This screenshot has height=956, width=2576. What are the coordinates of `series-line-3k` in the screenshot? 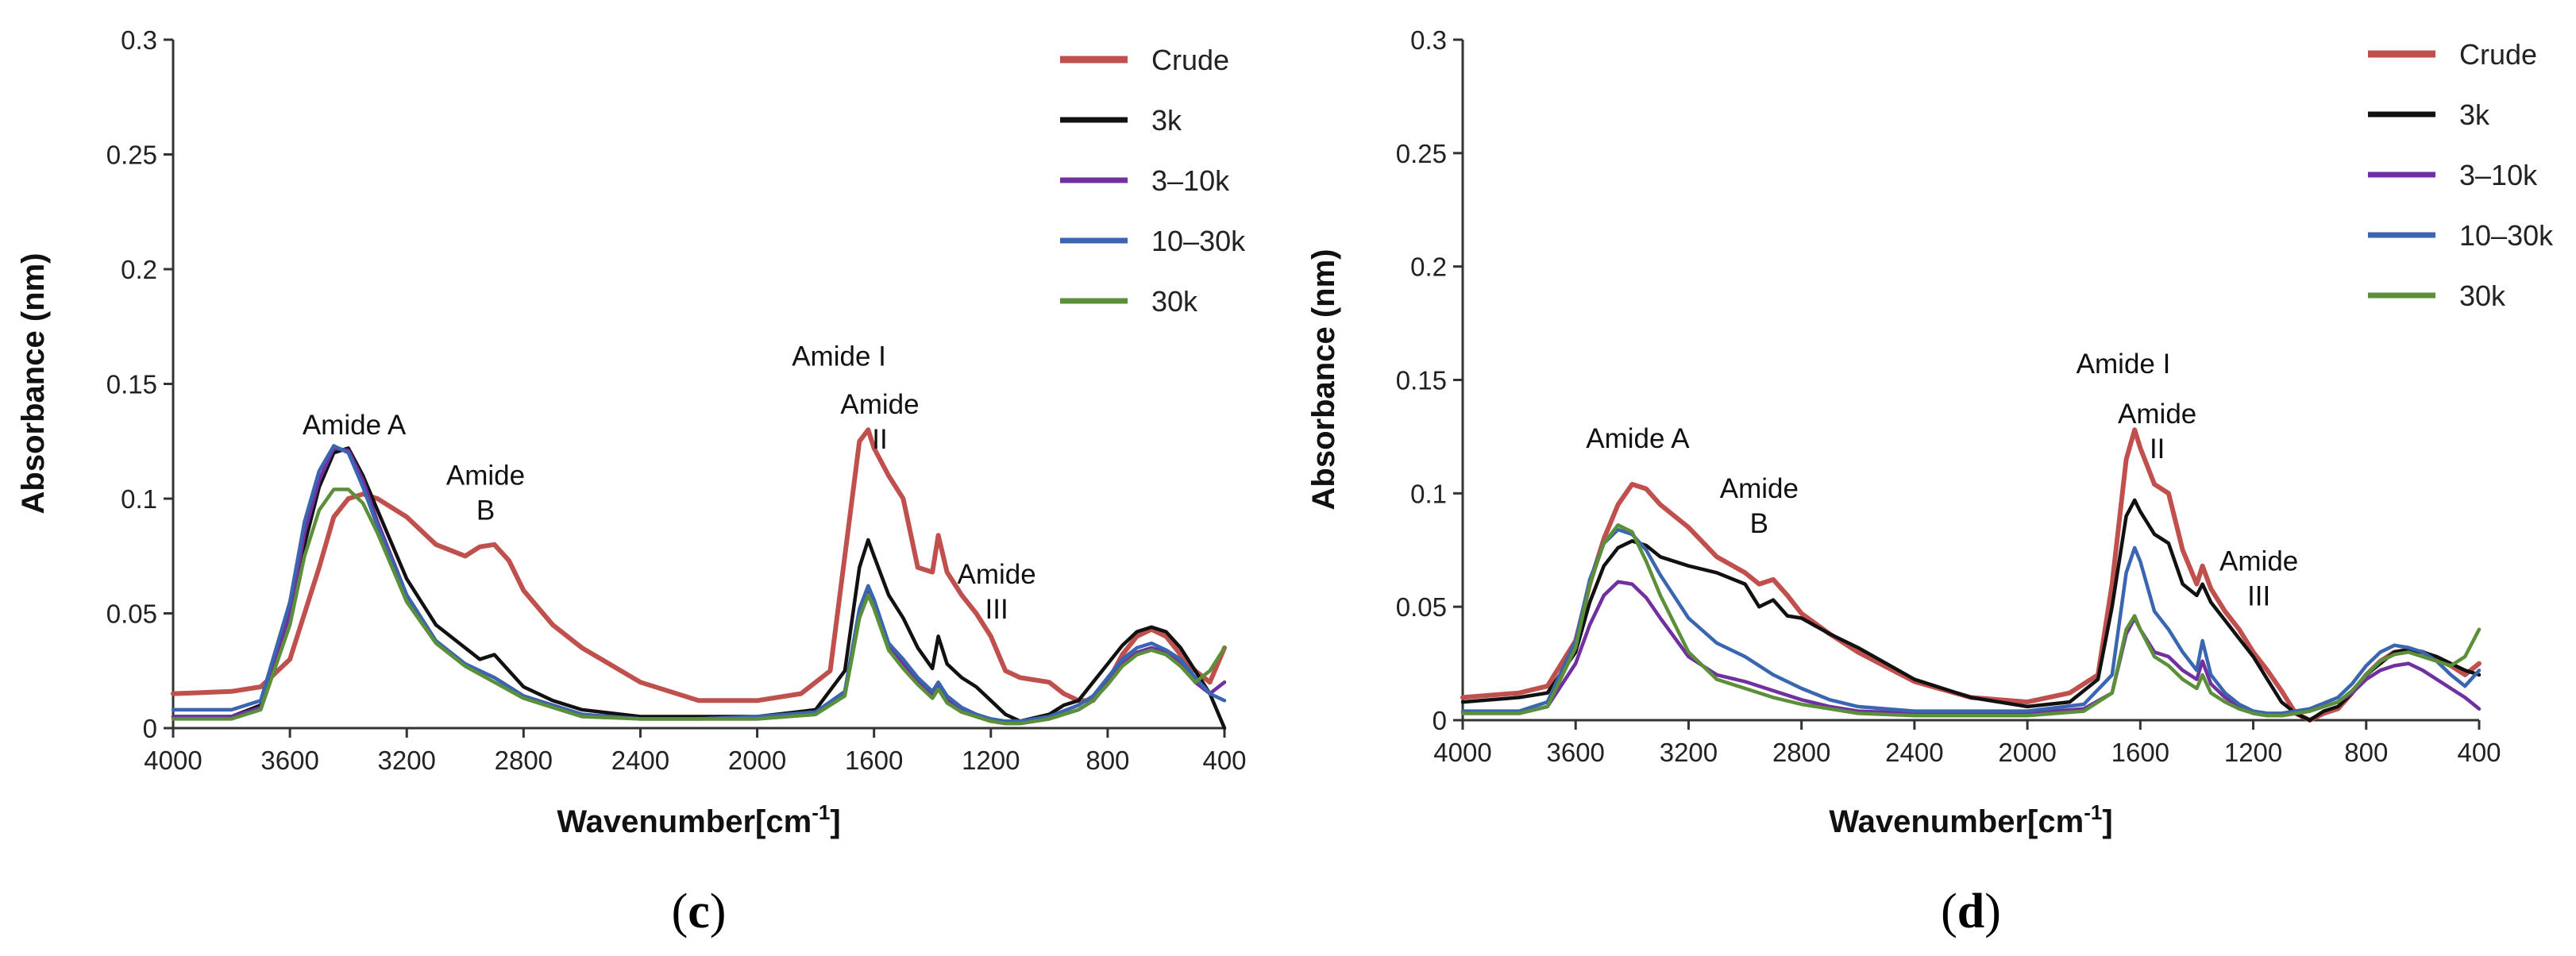 It's located at (699, 588).